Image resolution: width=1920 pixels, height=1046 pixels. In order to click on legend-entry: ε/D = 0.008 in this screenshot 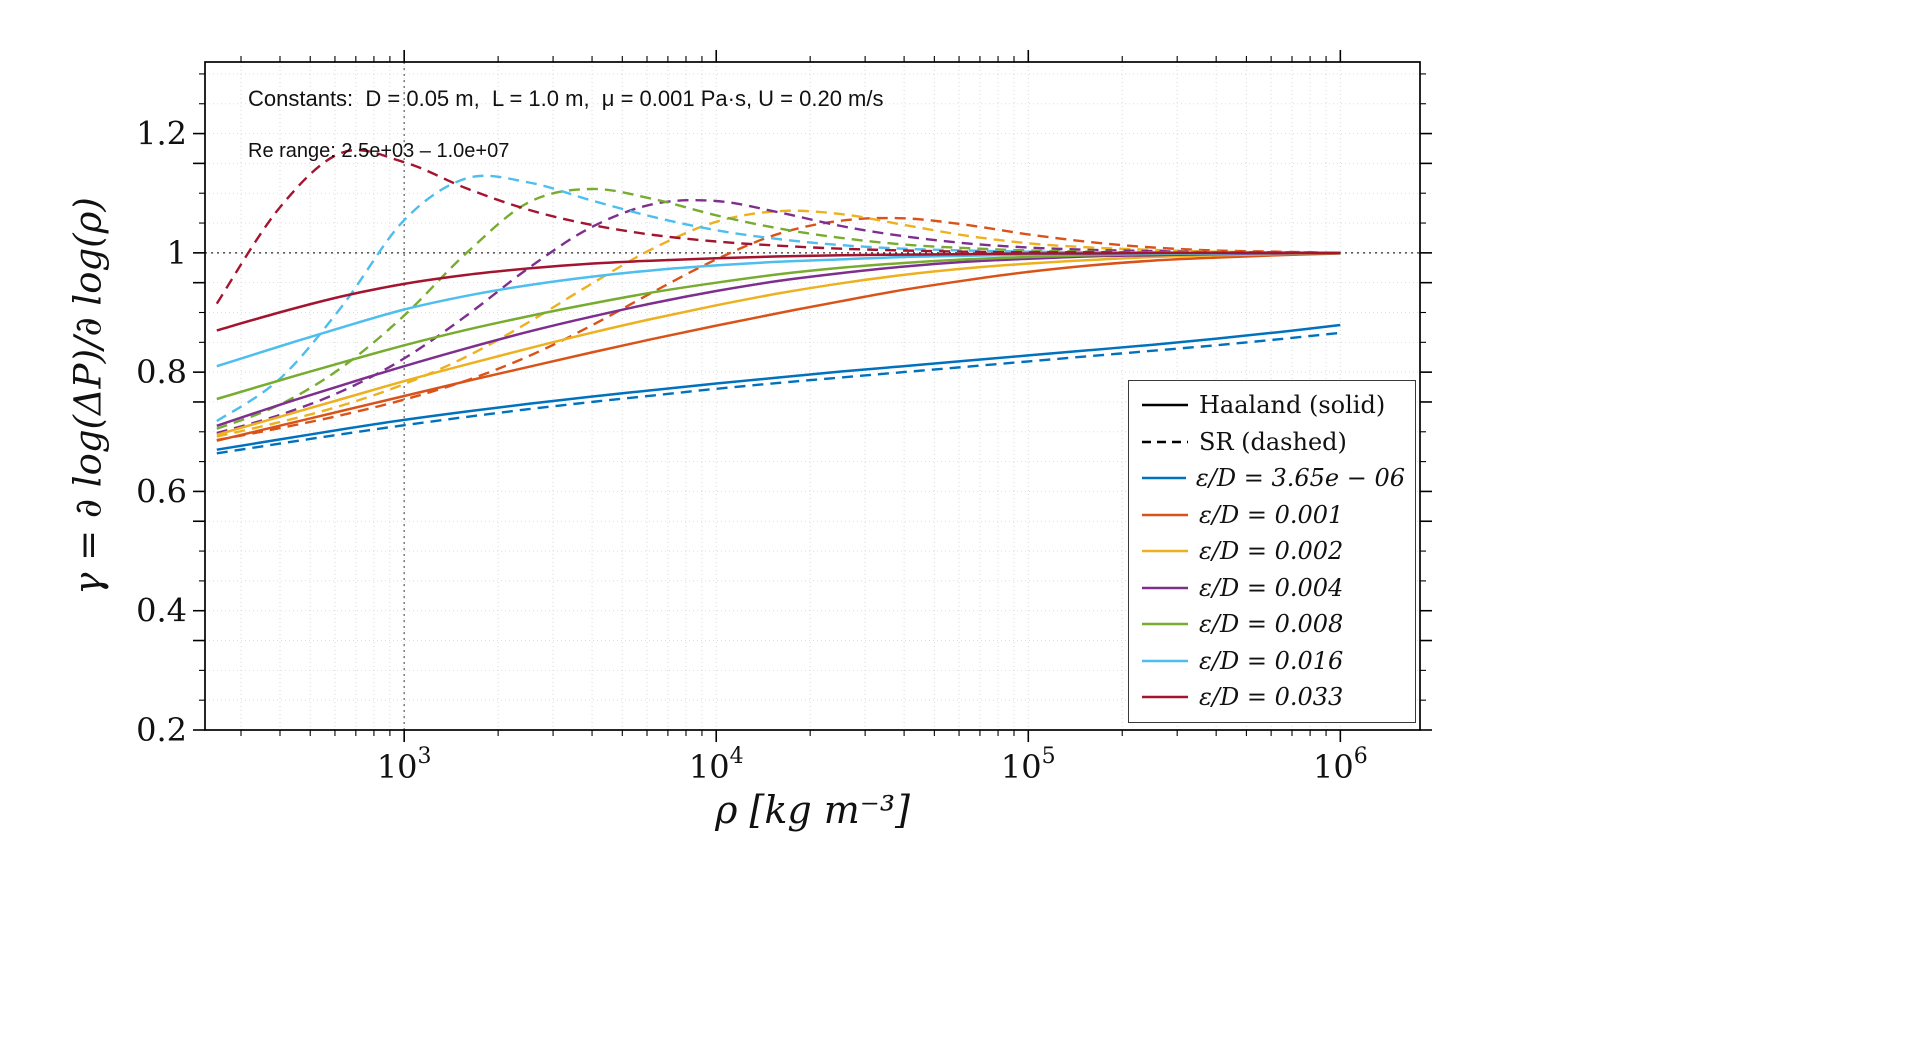, I will do `click(1273, 624)`.